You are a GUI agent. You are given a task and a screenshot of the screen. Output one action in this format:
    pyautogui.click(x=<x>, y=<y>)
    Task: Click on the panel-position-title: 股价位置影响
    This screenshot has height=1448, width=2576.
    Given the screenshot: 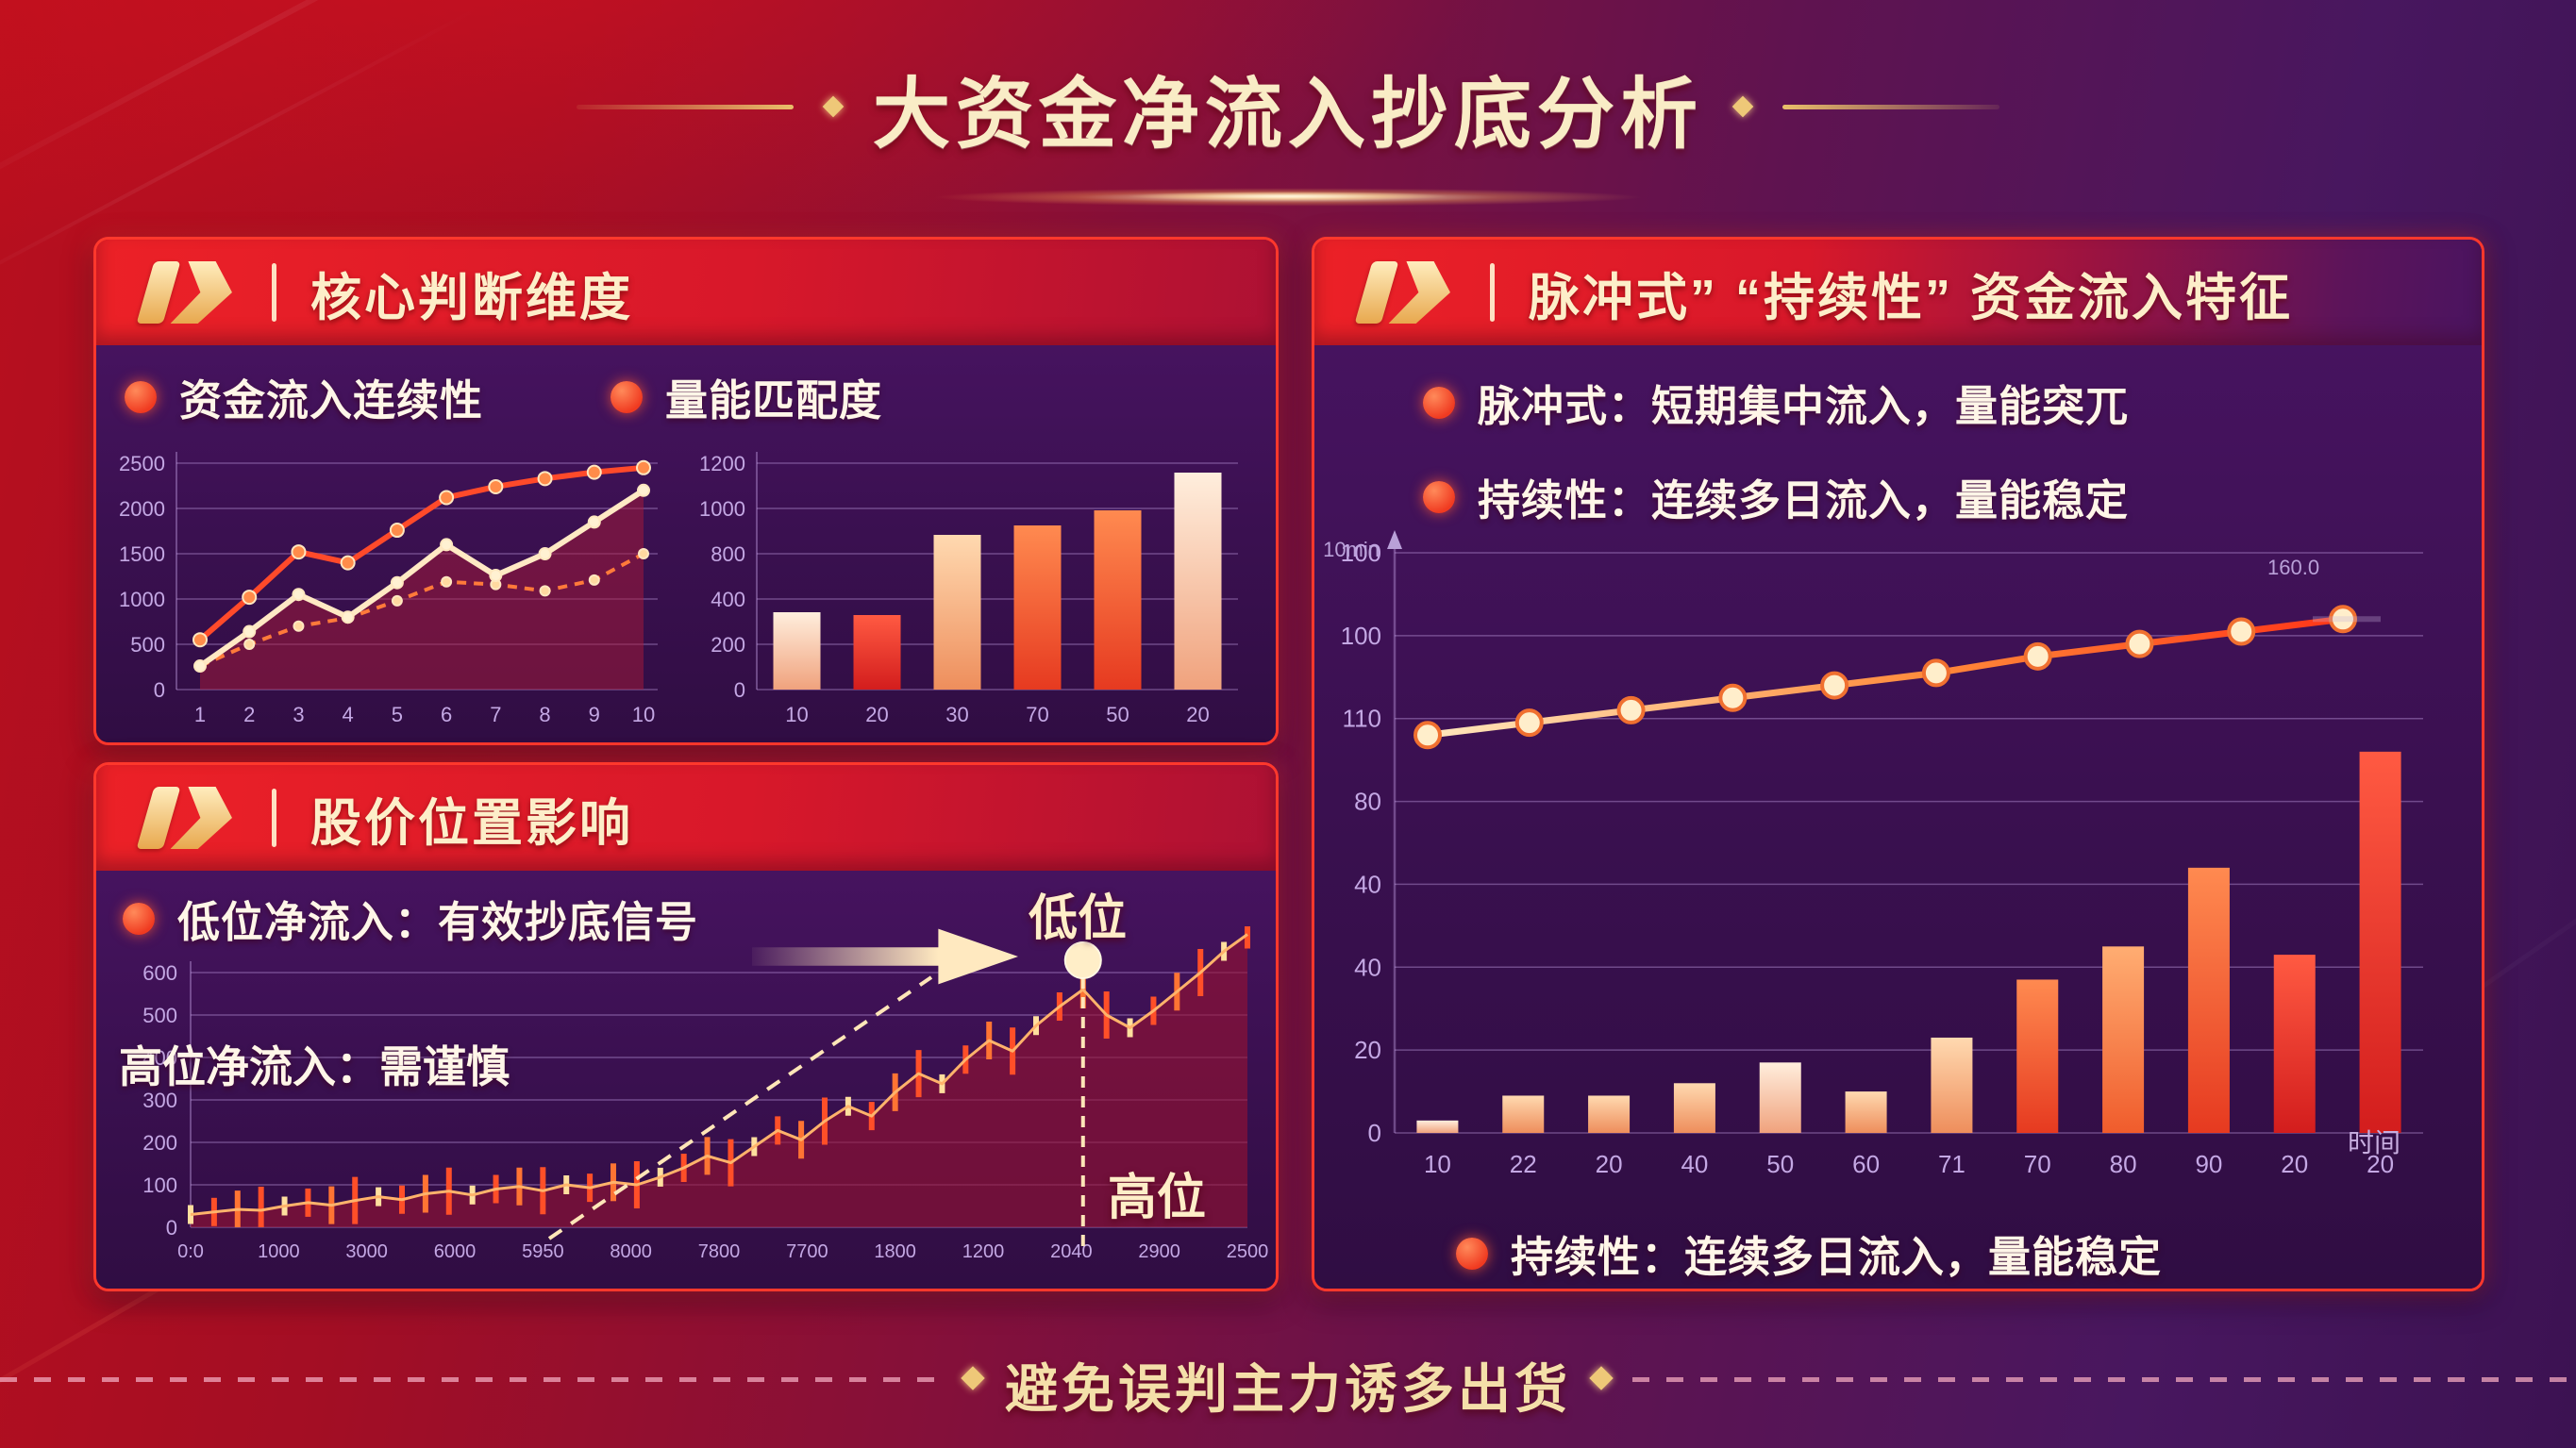 What is the action you would take?
    pyautogui.click(x=471, y=823)
    